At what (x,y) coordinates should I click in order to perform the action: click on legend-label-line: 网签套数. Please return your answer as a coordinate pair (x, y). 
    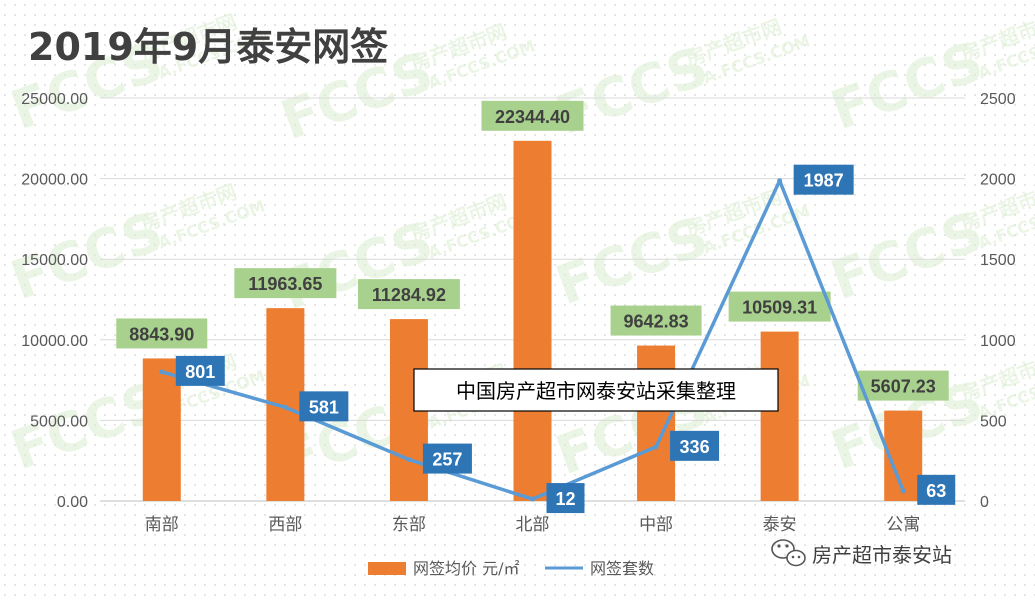
    Looking at the image, I should click on (622, 568).